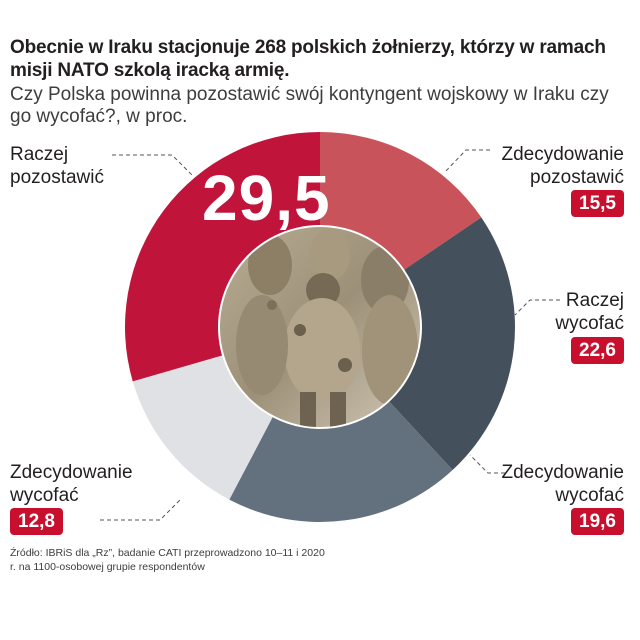 Image resolution: width=640 pixels, height=640 pixels. I want to click on value-badge-zdecydowanie-pozostawic: 15,5, so click(597, 203).